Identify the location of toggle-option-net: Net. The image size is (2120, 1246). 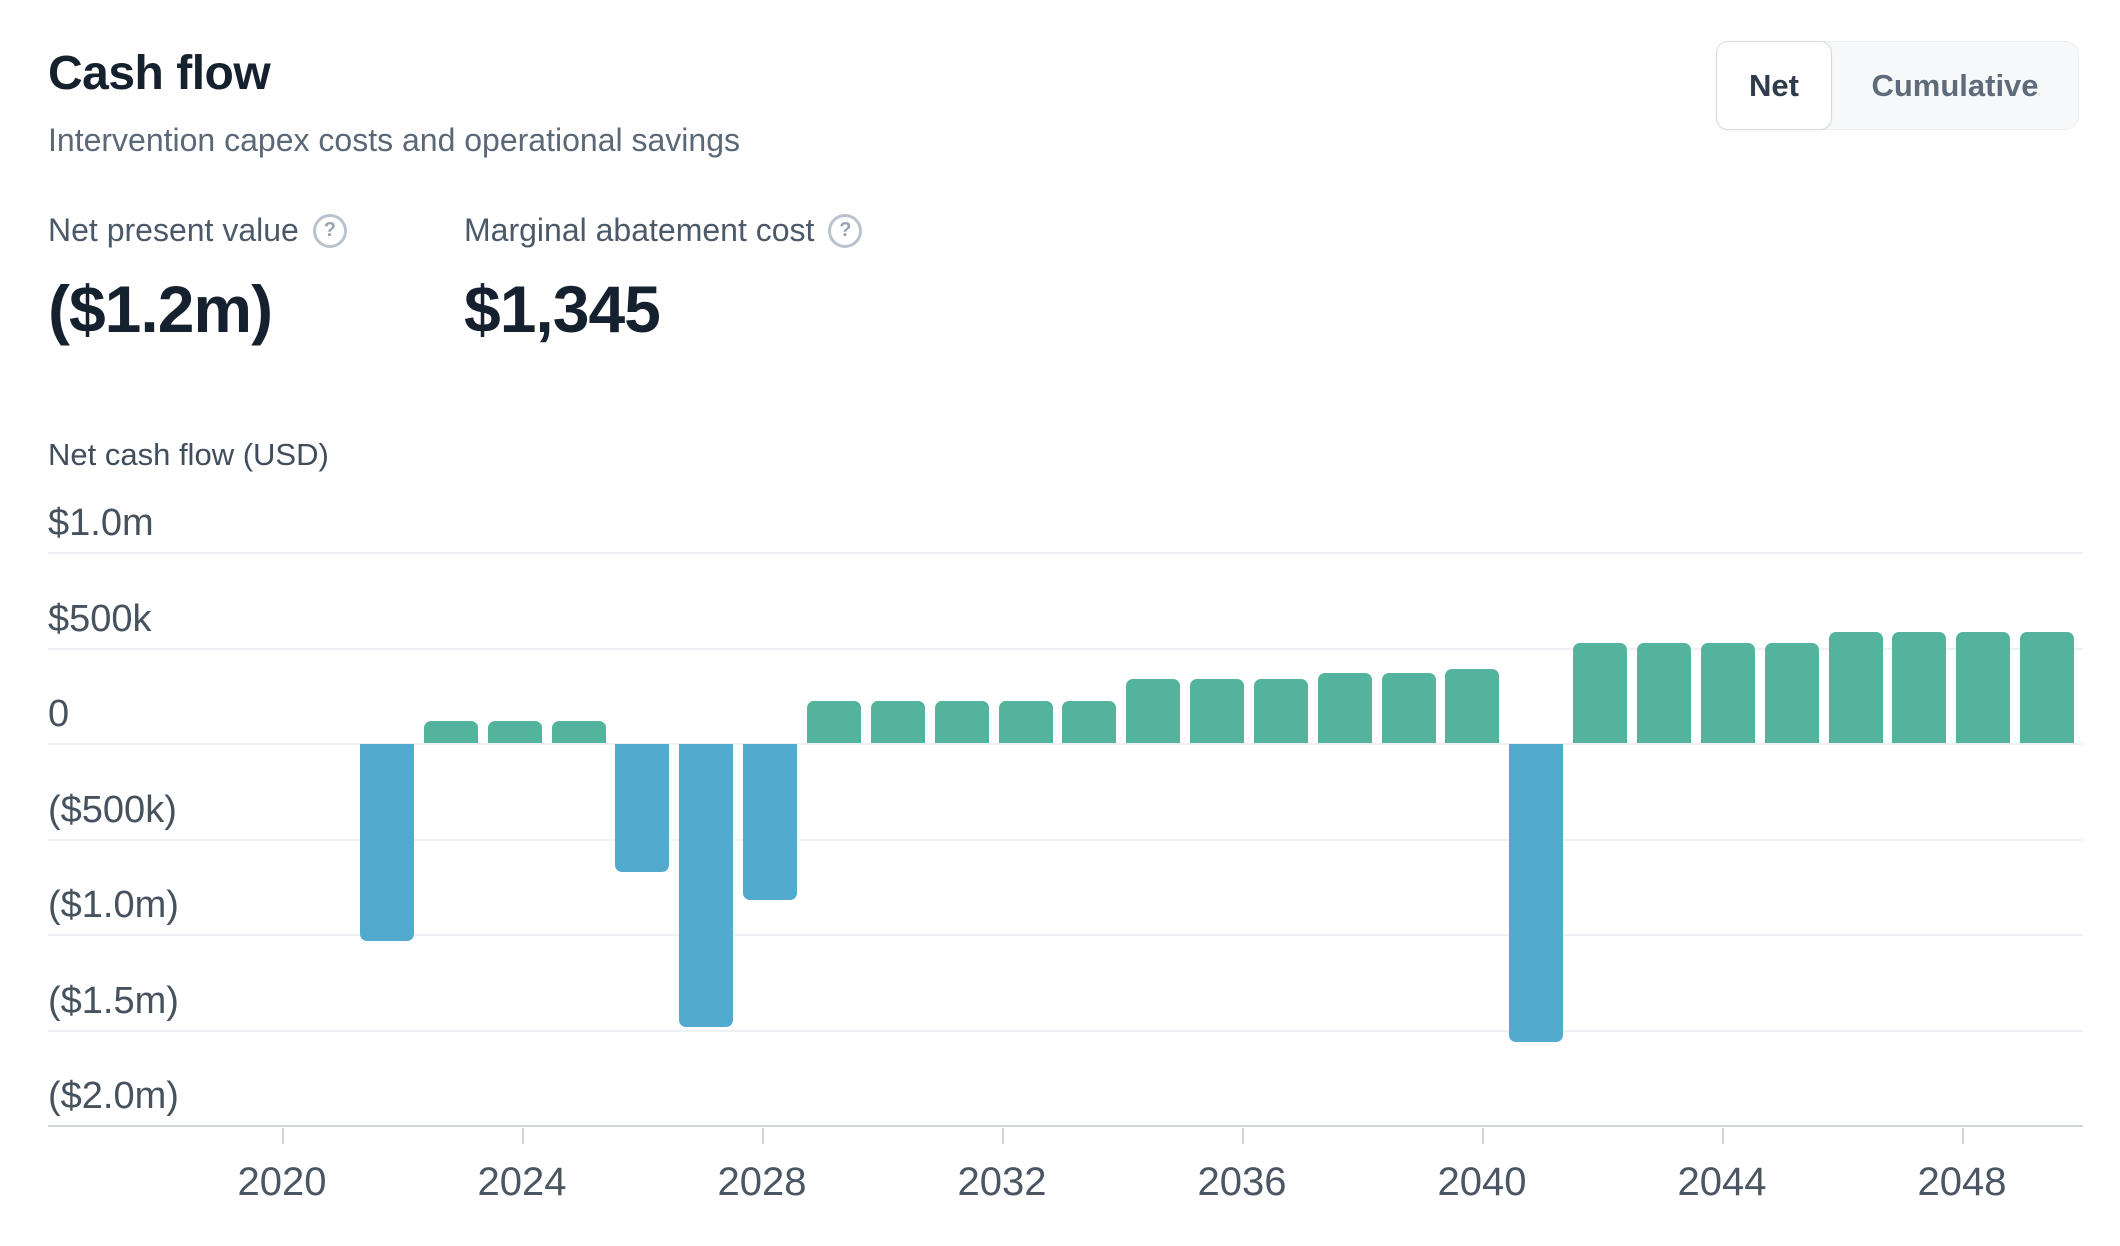
(1774, 85).